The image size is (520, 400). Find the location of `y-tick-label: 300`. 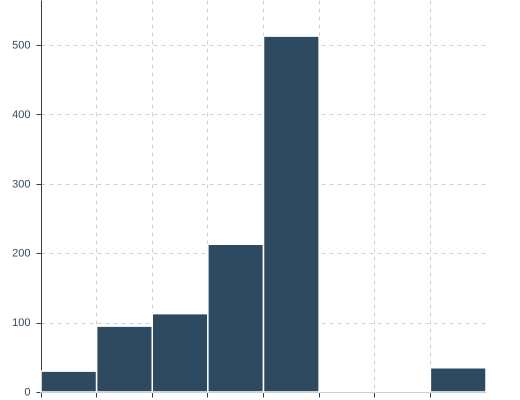

y-tick-label: 300 is located at coordinates (21, 184).